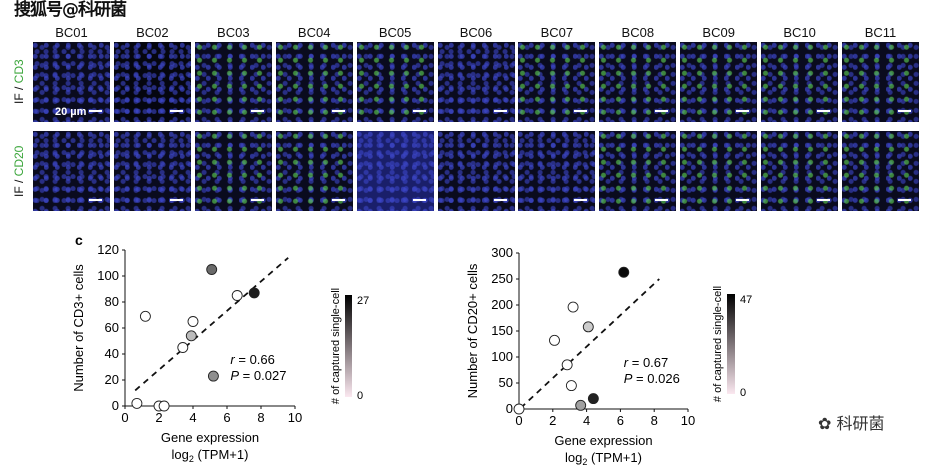 The width and height of the screenshot is (946, 467). What do you see at coordinates (860, 423) in the screenshot?
I see `logo-label: 科研菌` at bounding box center [860, 423].